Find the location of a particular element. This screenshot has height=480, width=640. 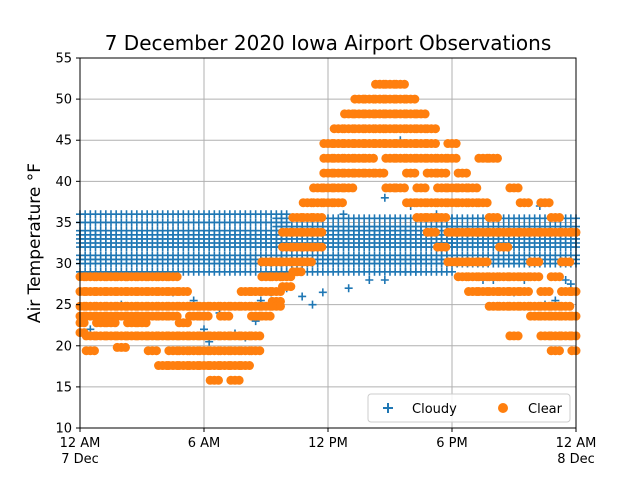

y-tick-label: 35 is located at coordinates (63, 223).